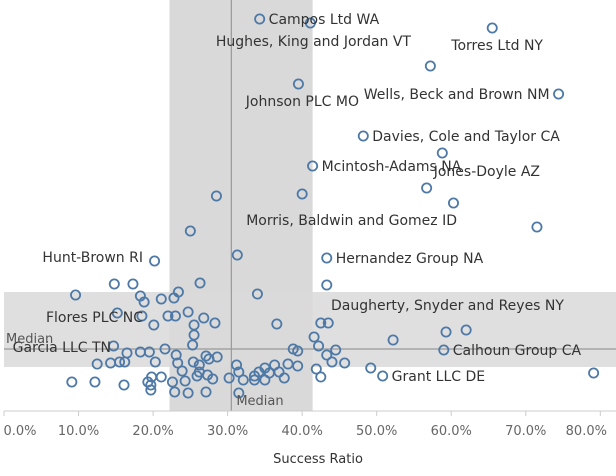 This screenshot has height=476, width=616. What do you see at coordinates (227, 431) in the screenshot?
I see `x-tick-label: 30.0%` at bounding box center [227, 431].